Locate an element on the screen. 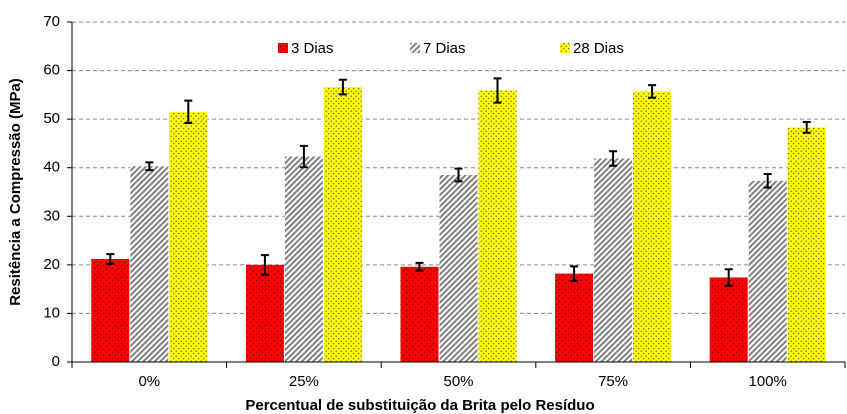 The image size is (847, 414). y-tick-label: 50 is located at coordinates (51, 118).